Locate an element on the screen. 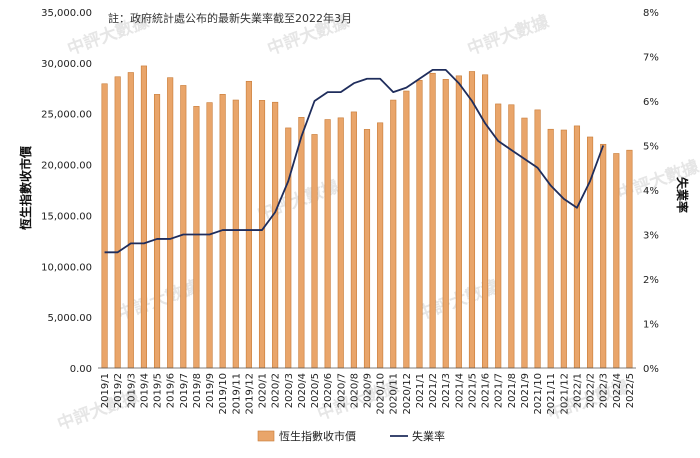  bar-2022/1 is located at coordinates (577, 247).